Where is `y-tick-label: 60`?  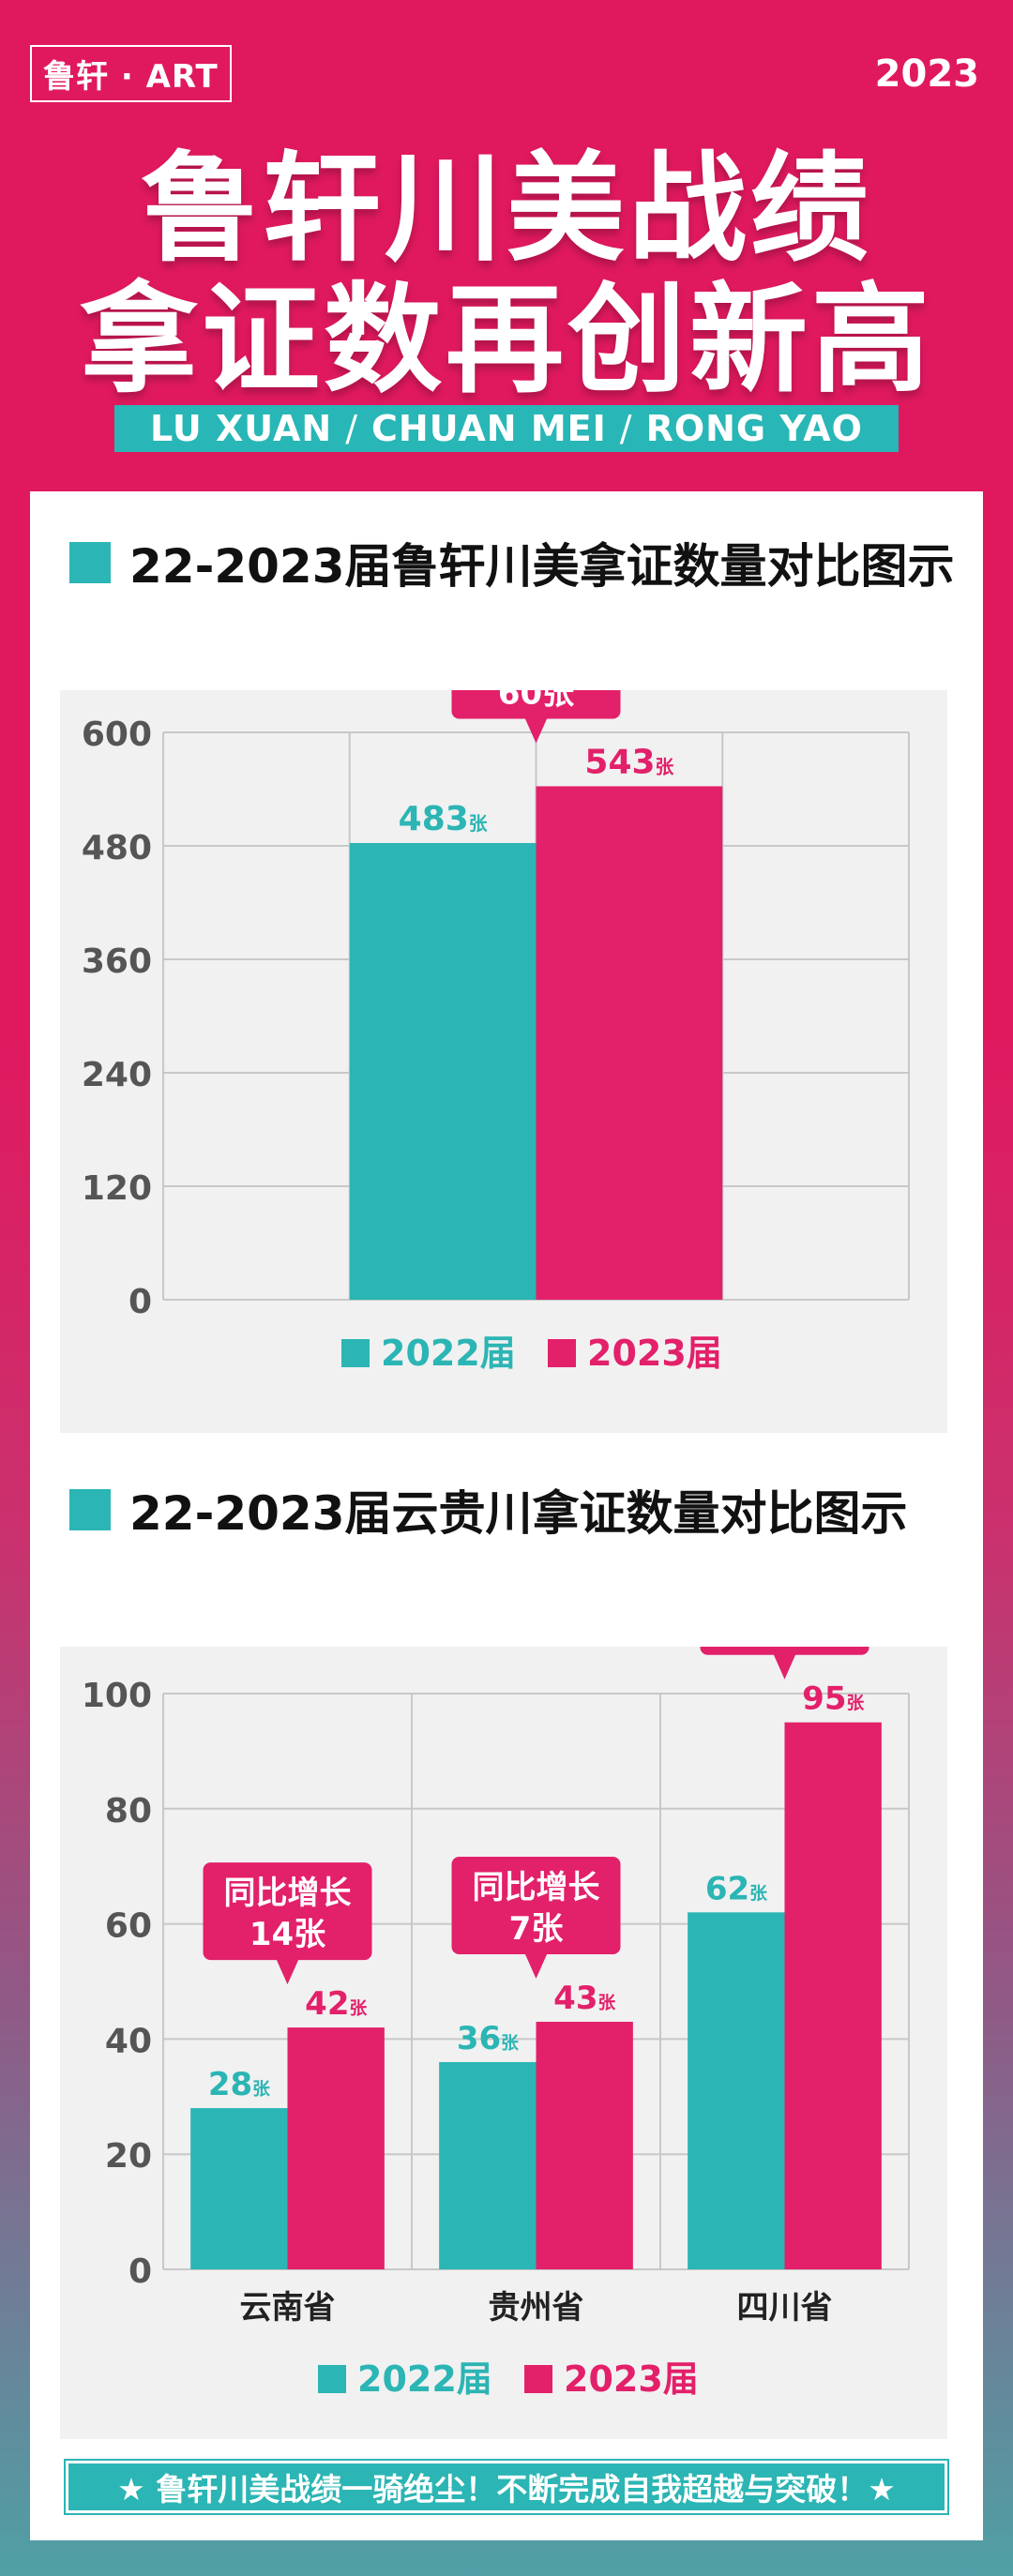
y-tick-label: 60 is located at coordinates (129, 1926).